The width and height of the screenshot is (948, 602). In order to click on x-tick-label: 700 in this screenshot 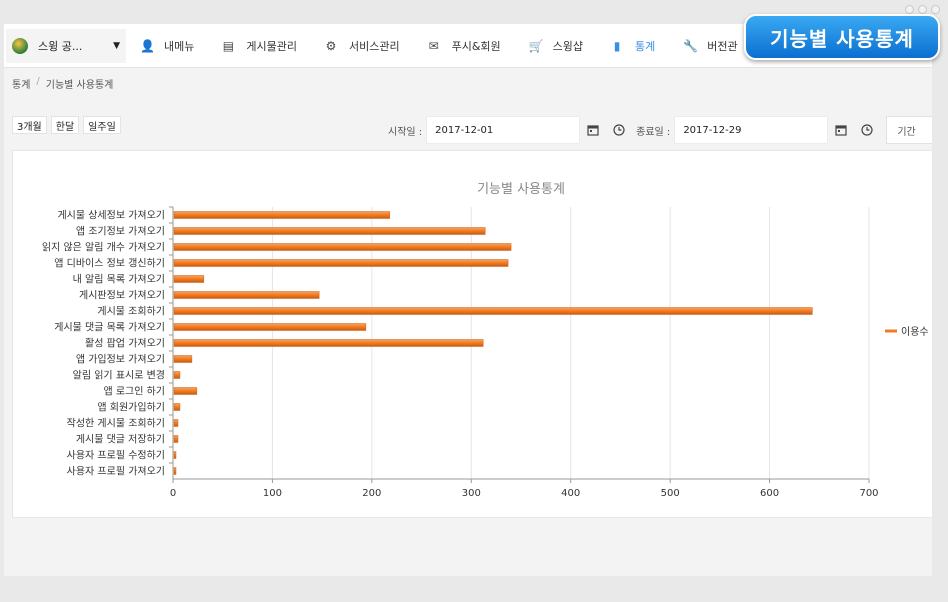, I will do `click(868, 493)`.